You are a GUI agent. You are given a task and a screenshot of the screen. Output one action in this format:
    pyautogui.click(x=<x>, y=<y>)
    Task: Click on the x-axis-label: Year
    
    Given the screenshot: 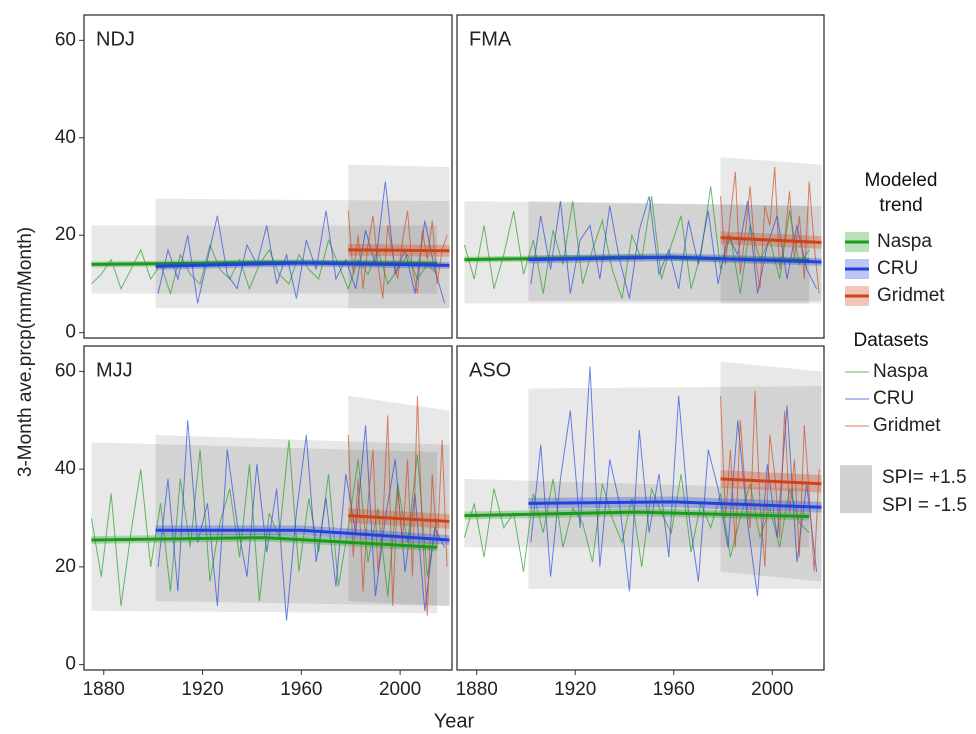 What is the action you would take?
    pyautogui.click(x=454, y=721)
    